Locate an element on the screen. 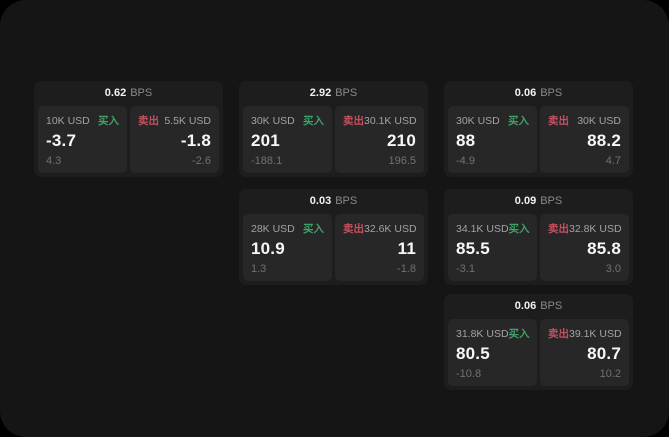 This screenshot has width=669, height=437. bps-value: 2.92 is located at coordinates (320, 93).